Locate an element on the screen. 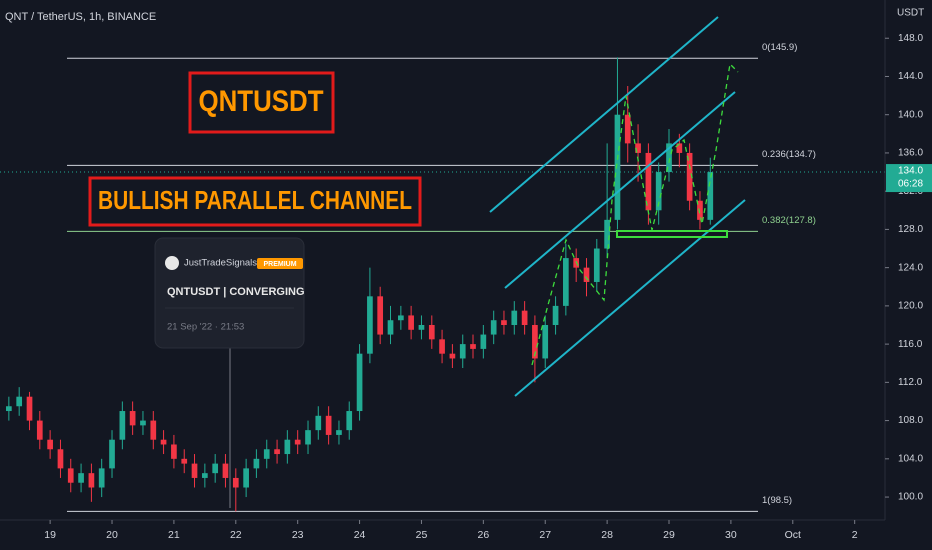  card-timestamp: 21 Sep '22 · 21:53 is located at coordinates (205, 327).